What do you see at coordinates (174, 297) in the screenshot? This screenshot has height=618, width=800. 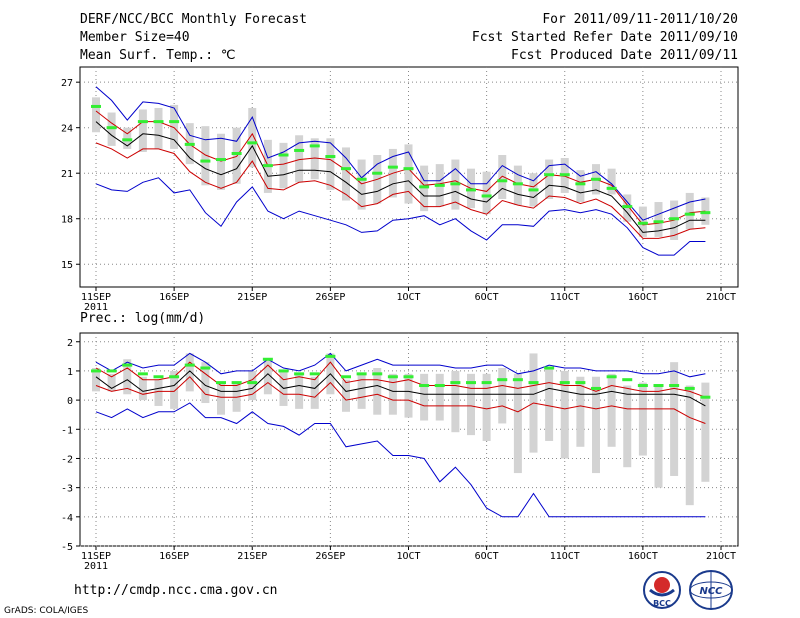 I see `temp-xtick-label: 16SEP` at bounding box center [174, 297].